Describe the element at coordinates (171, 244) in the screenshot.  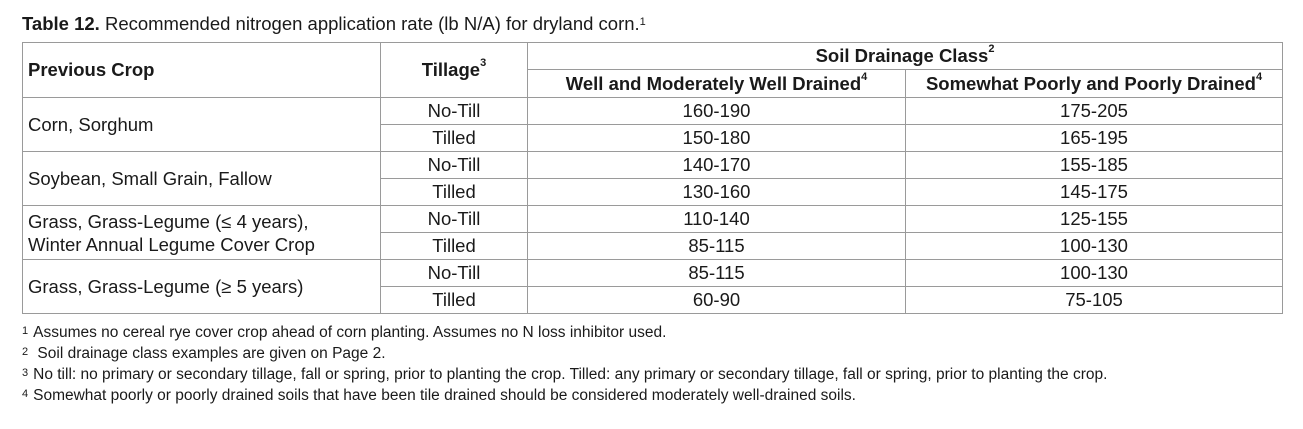
I see `previous-crop-line: Winter Annual Legume Cover Crop` at that location.